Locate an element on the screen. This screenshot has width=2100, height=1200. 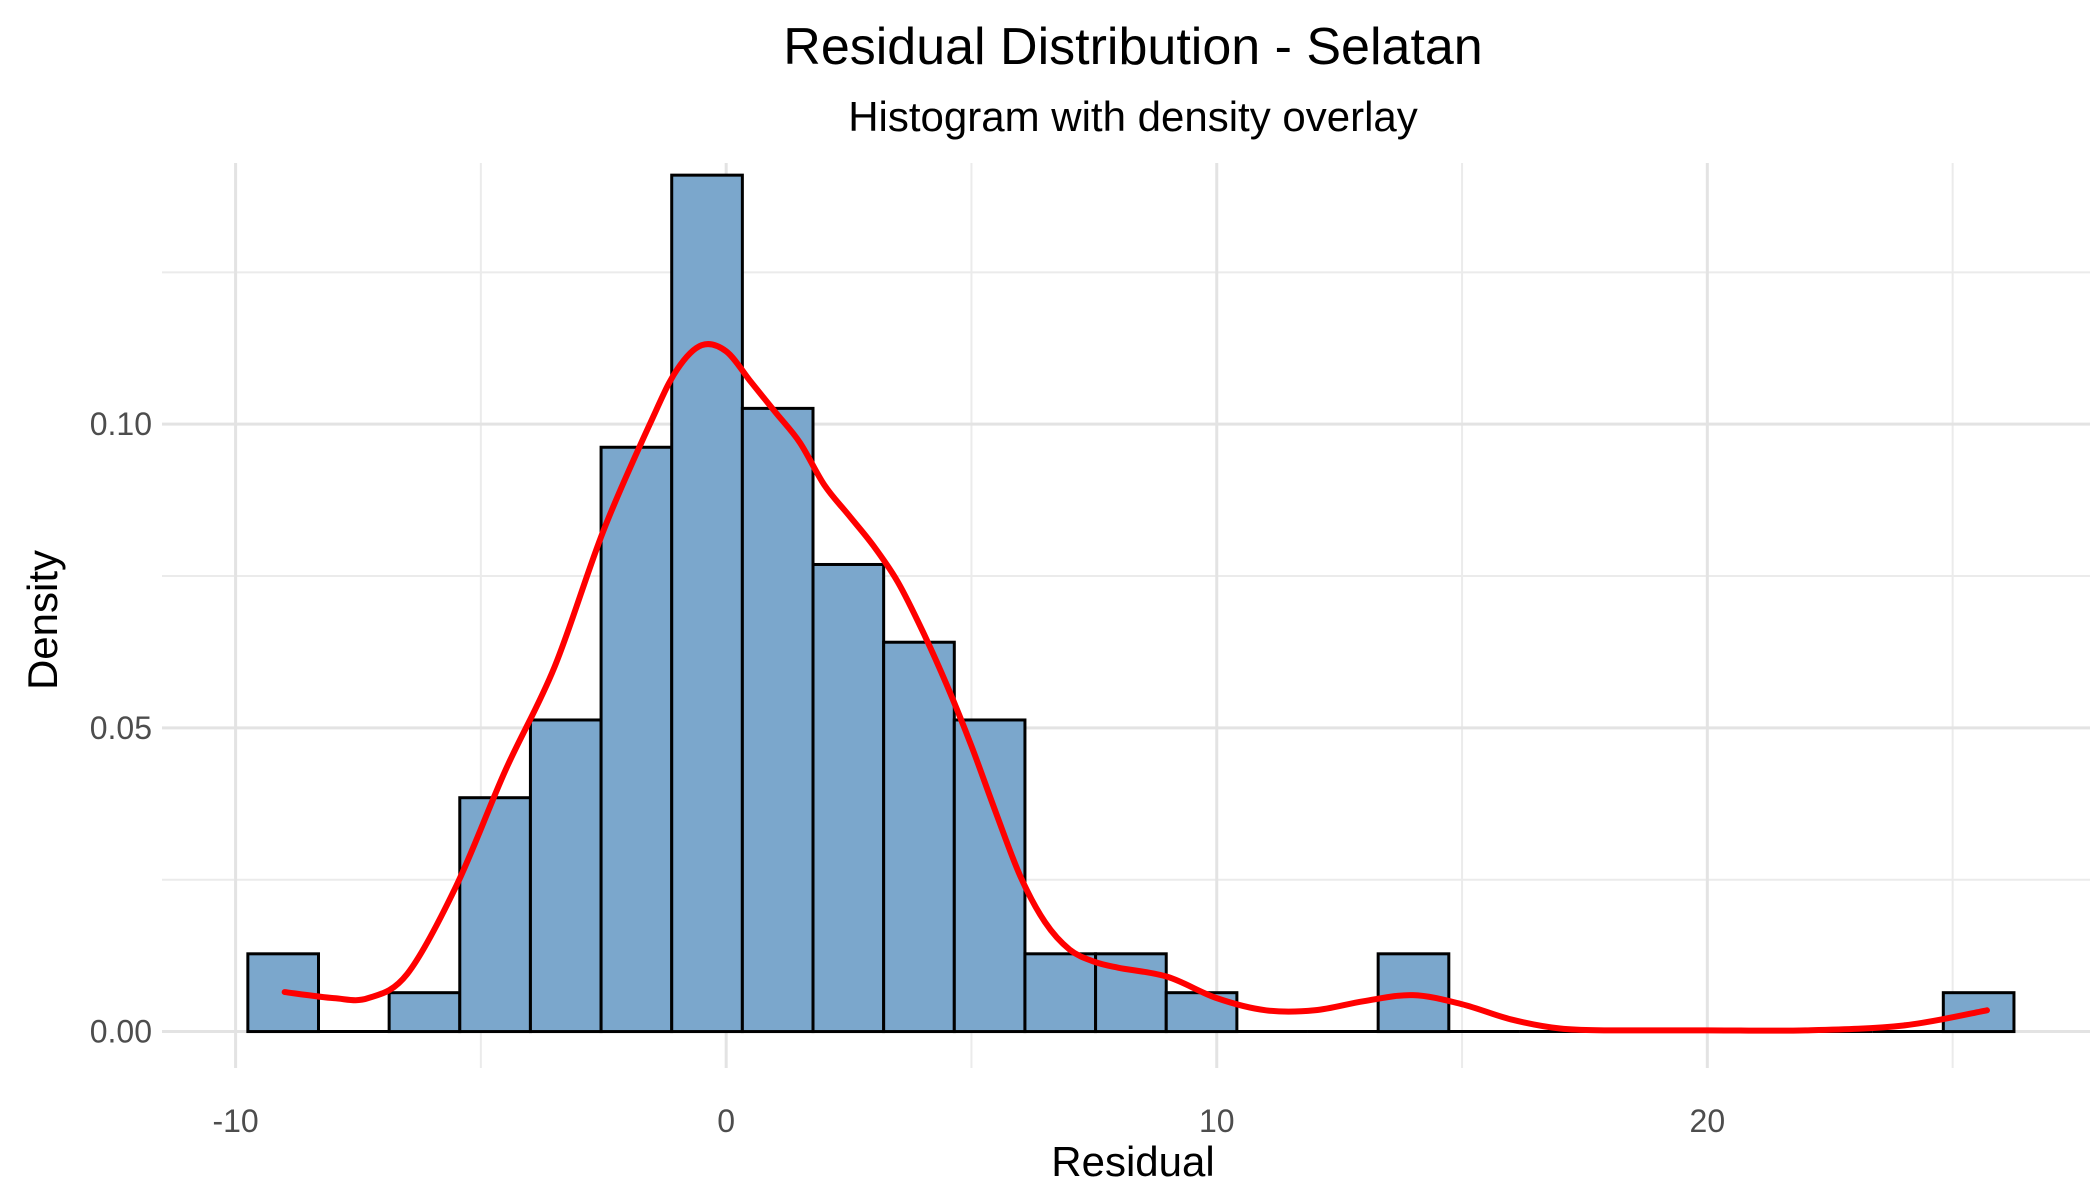
y-tick-label: 0.00 is located at coordinates (121, 1032).